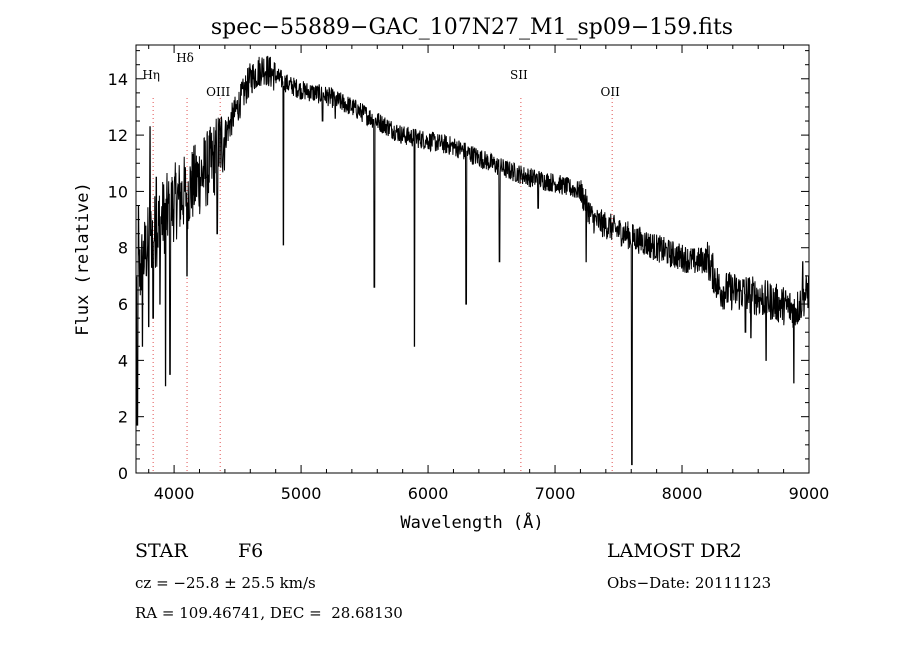 This screenshot has width=900, height=650. I want to click on line-marker-label: SII, so click(519, 75).